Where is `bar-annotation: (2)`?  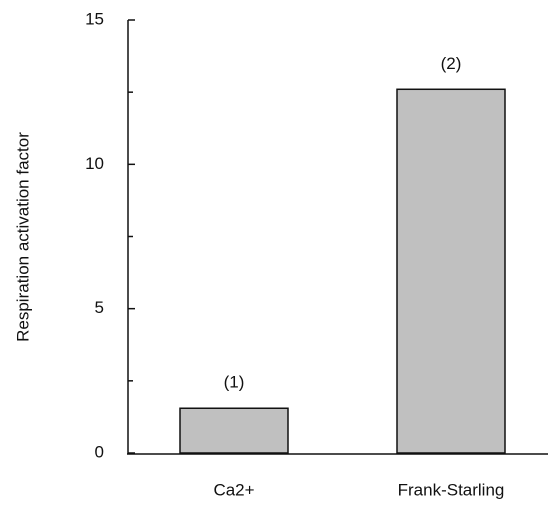 bar-annotation: (2) is located at coordinates (451, 63).